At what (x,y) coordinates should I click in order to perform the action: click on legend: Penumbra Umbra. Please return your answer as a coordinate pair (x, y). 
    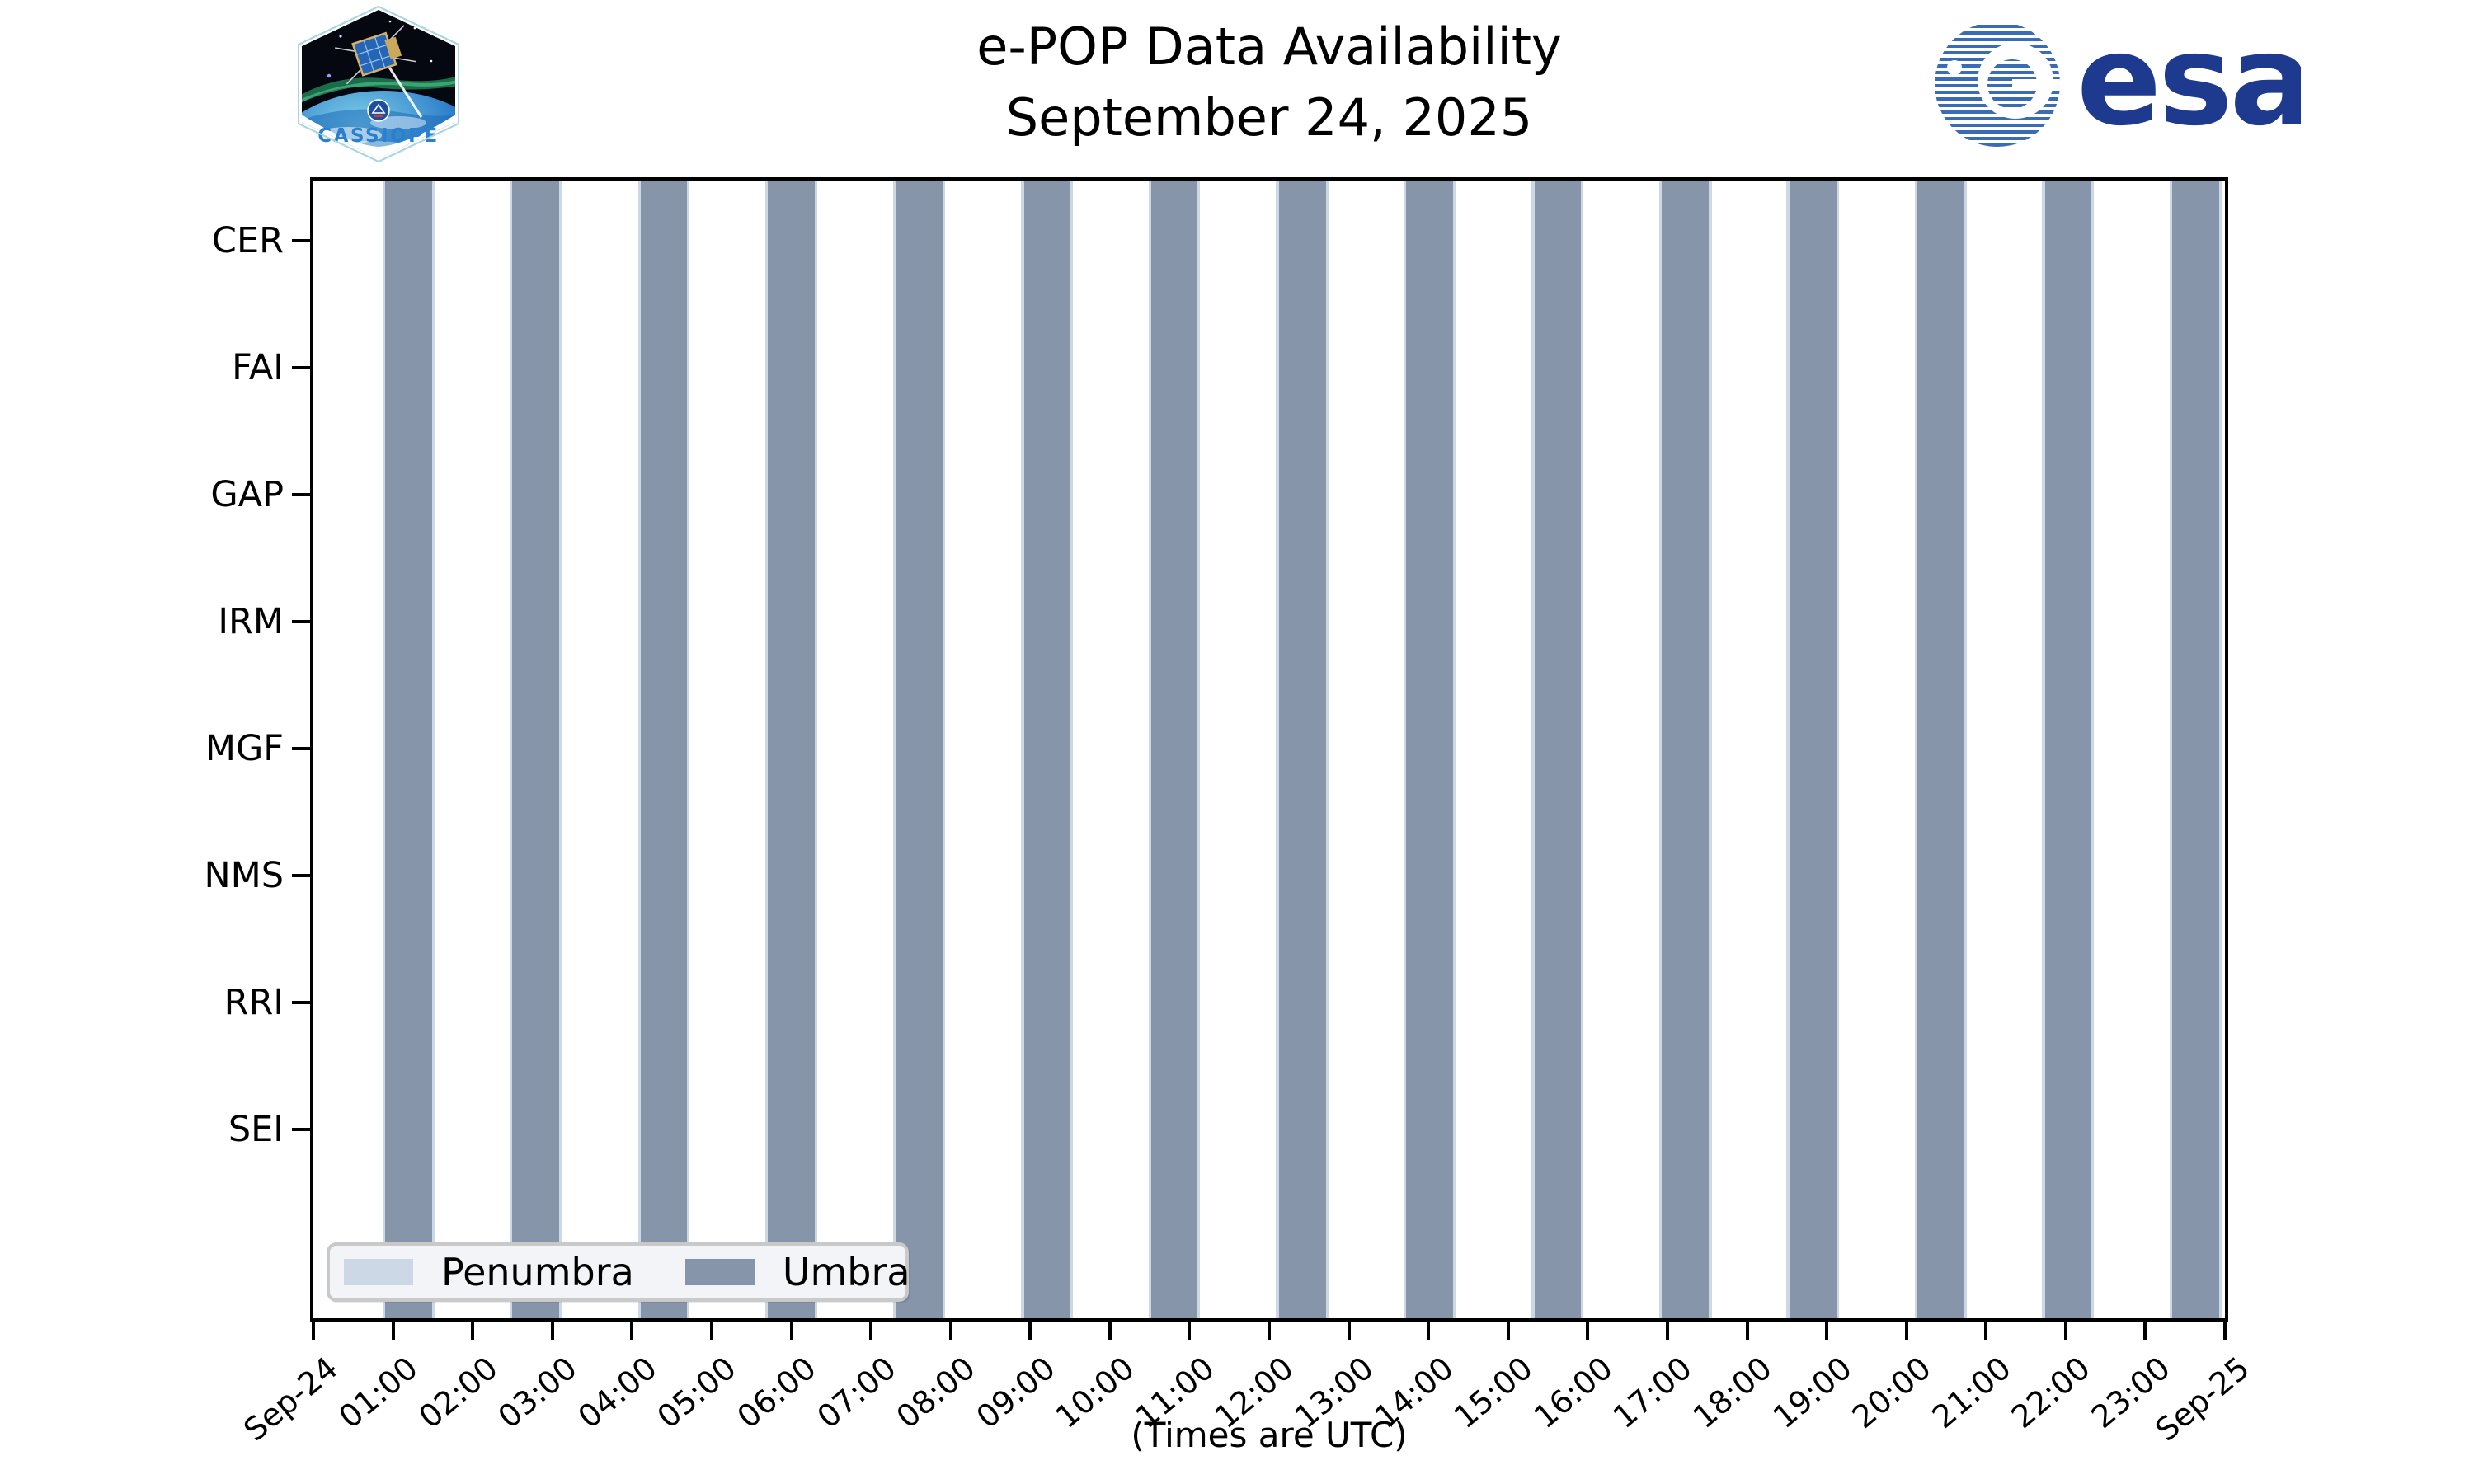
    Looking at the image, I should click on (618, 1272).